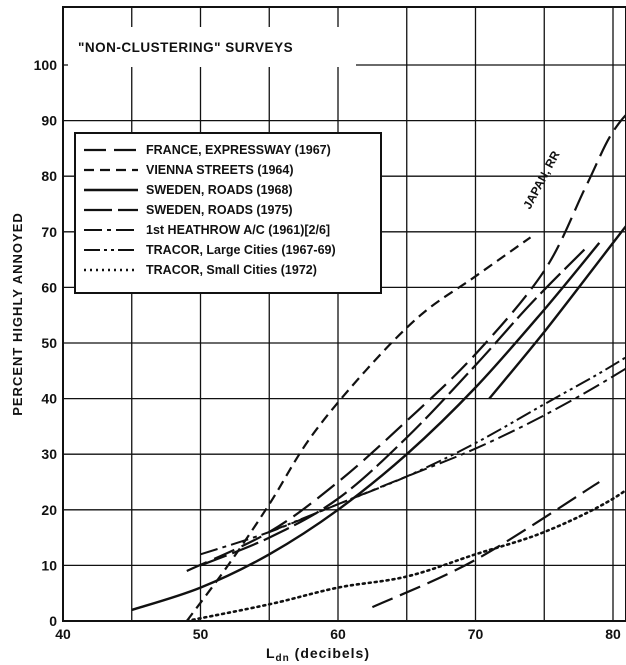 This screenshot has width=626, height=665. Describe the element at coordinates (49, 287) in the screenshot. I see `y-tick-label: 60` at that location.